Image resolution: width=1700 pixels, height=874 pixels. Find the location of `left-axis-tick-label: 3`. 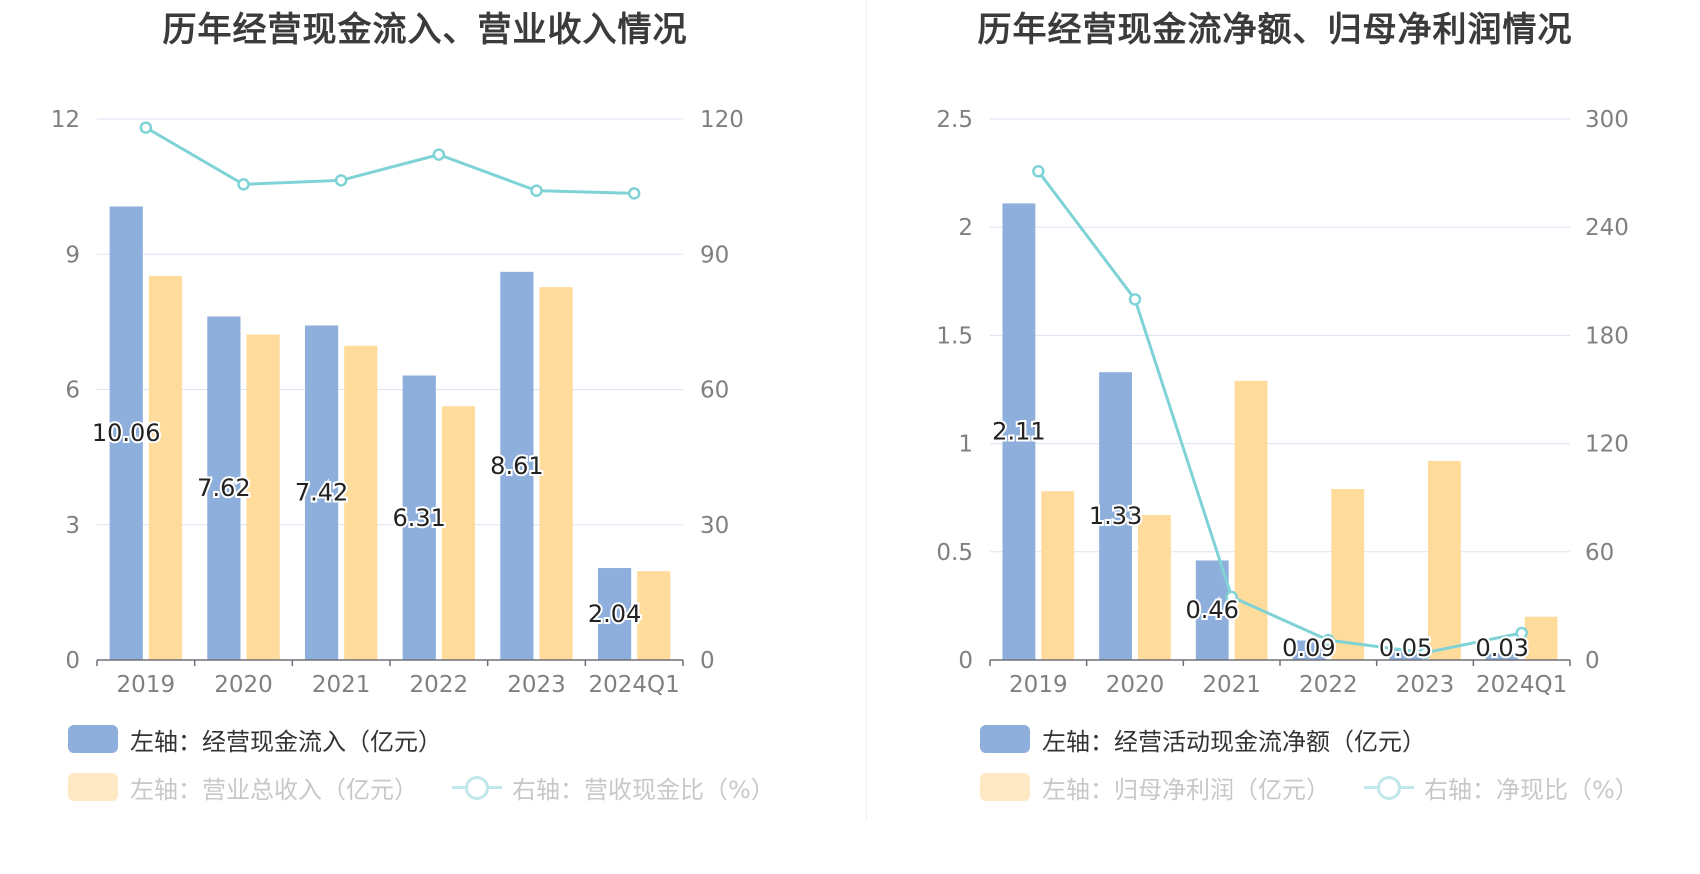

left-axis-tick-label: 3 is located at coordinates (72, 526).